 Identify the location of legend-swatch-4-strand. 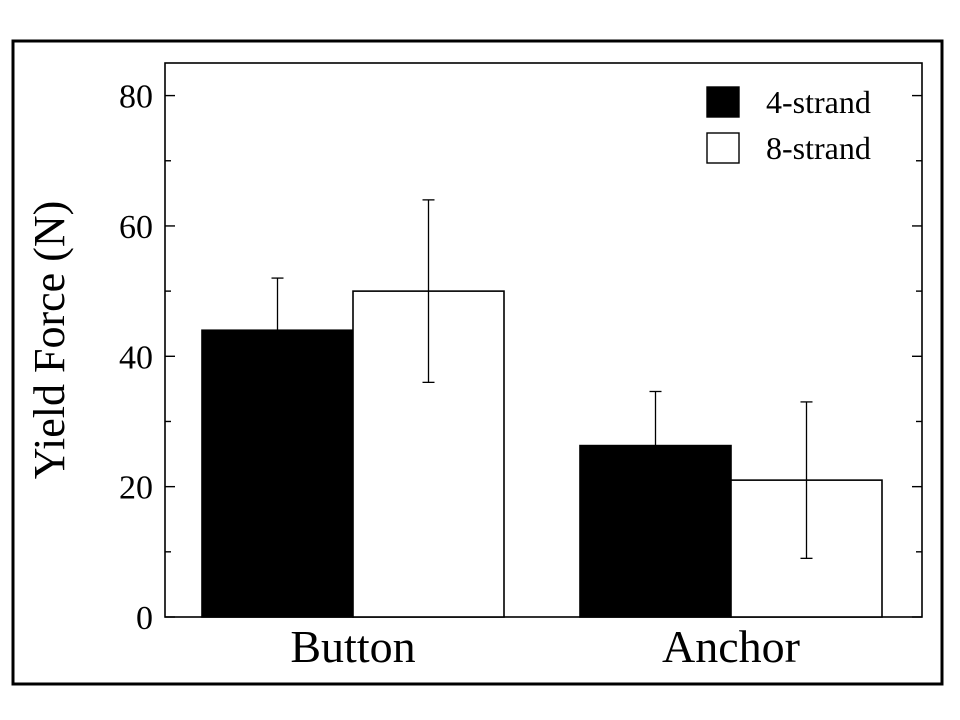
(723, 102).